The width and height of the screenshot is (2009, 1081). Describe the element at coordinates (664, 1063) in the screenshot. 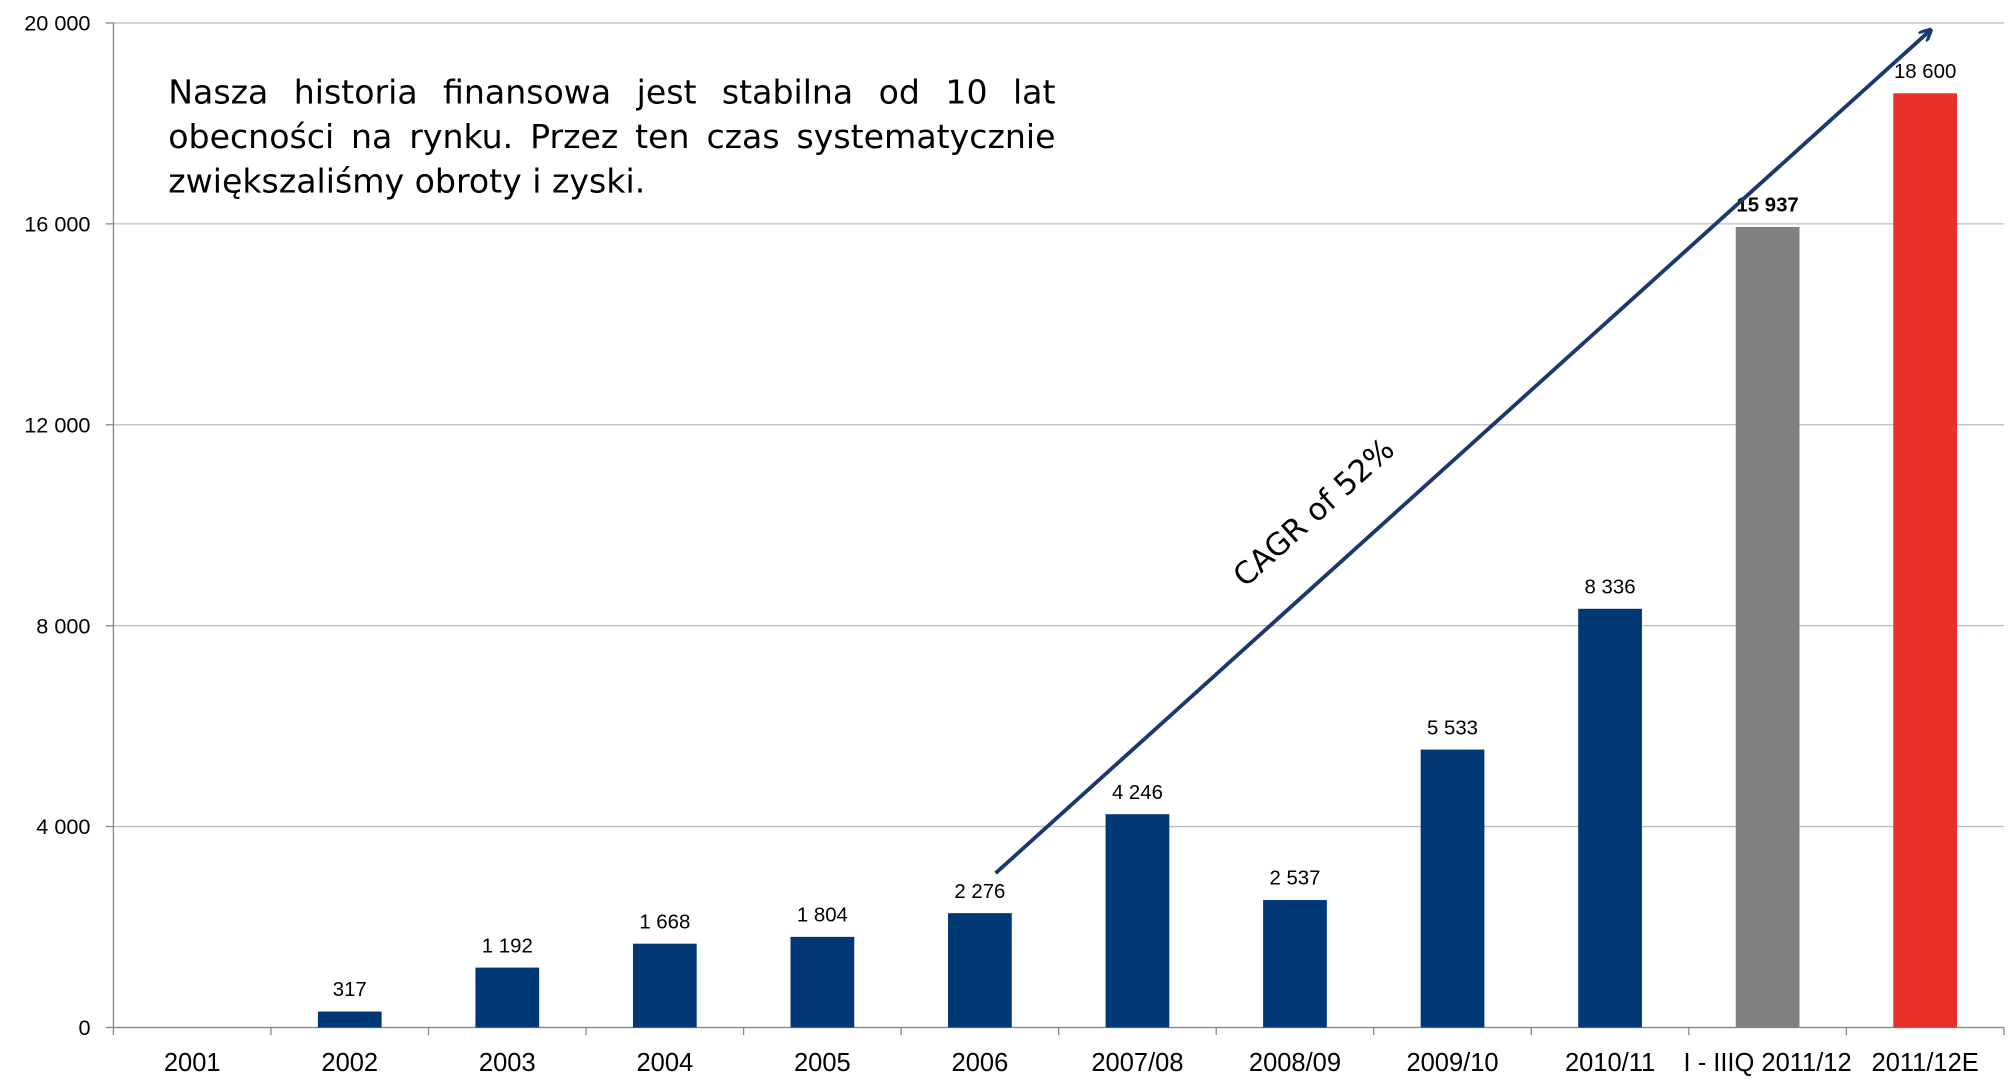

I see `x-tick-label: 2004` at that location.